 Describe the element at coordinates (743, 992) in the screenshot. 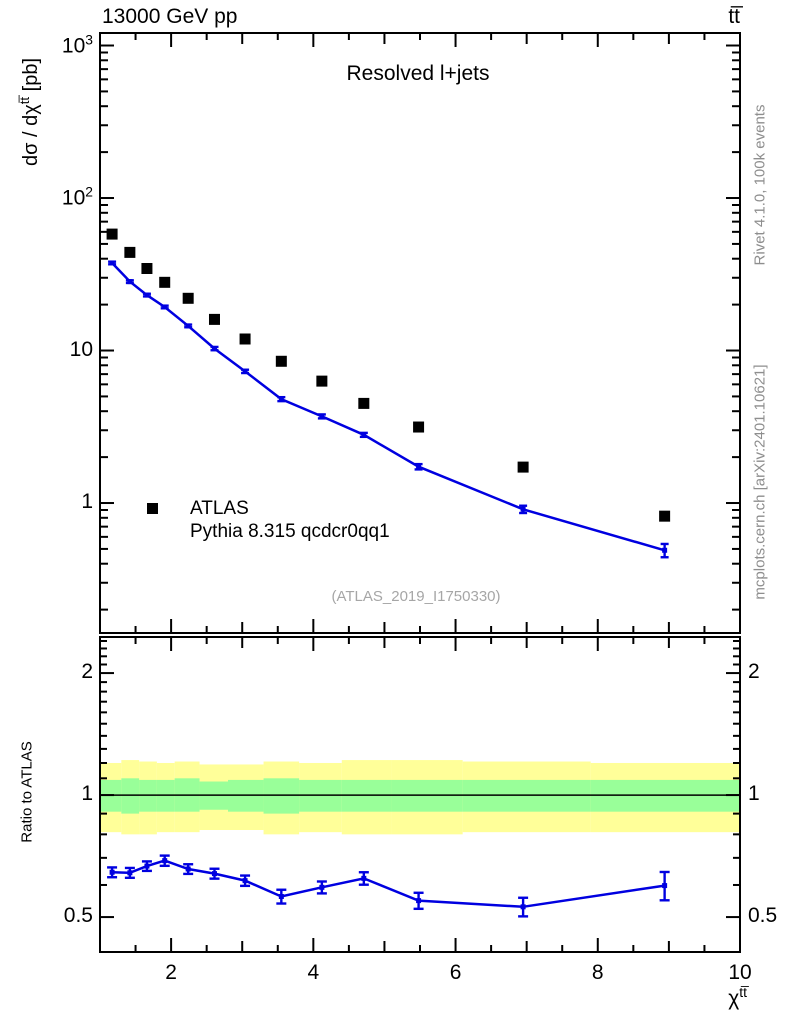

I see `x-axis-title-sup: tt̅` at that location.